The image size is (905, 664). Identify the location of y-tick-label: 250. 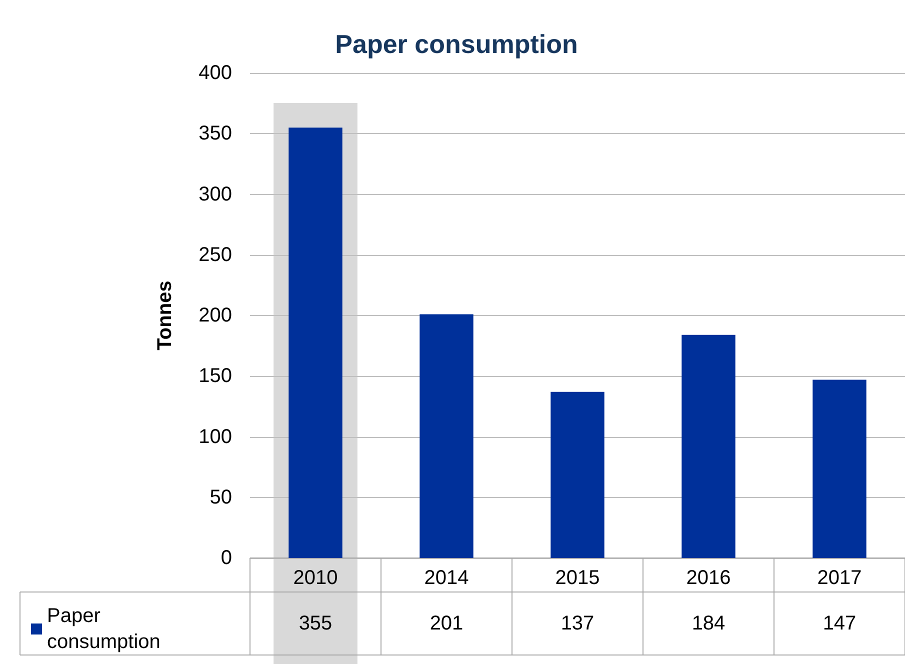
(215, 255).